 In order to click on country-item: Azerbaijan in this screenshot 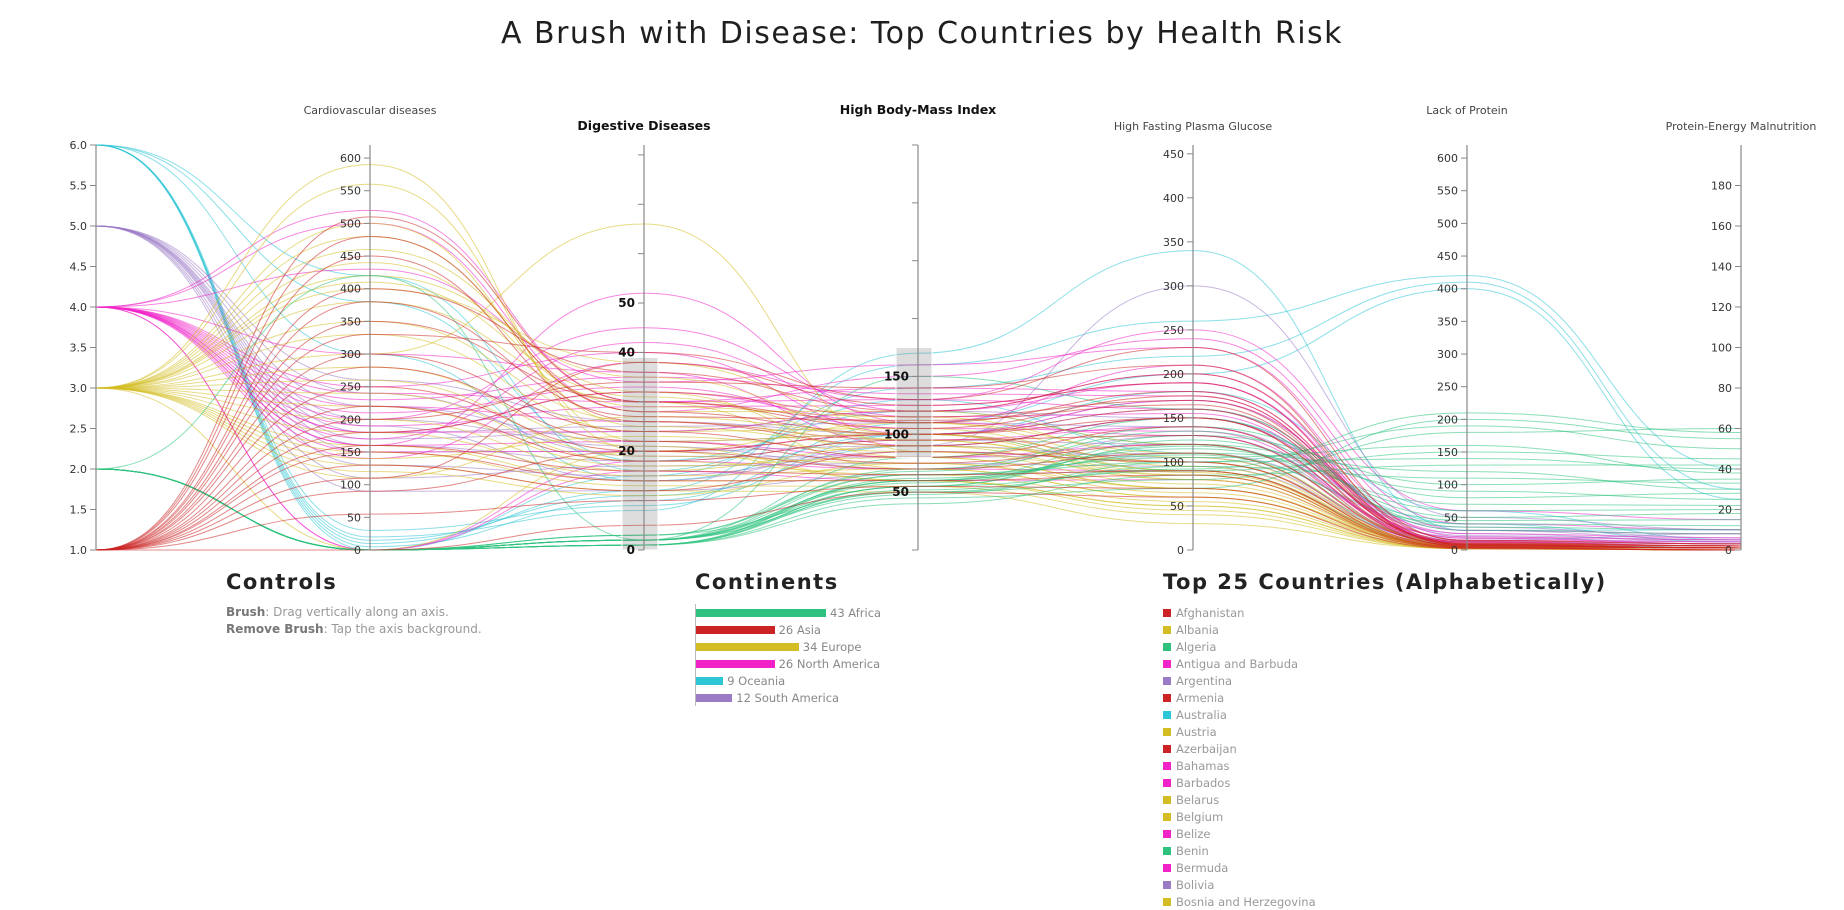, I will do `click(1423, 748)`.